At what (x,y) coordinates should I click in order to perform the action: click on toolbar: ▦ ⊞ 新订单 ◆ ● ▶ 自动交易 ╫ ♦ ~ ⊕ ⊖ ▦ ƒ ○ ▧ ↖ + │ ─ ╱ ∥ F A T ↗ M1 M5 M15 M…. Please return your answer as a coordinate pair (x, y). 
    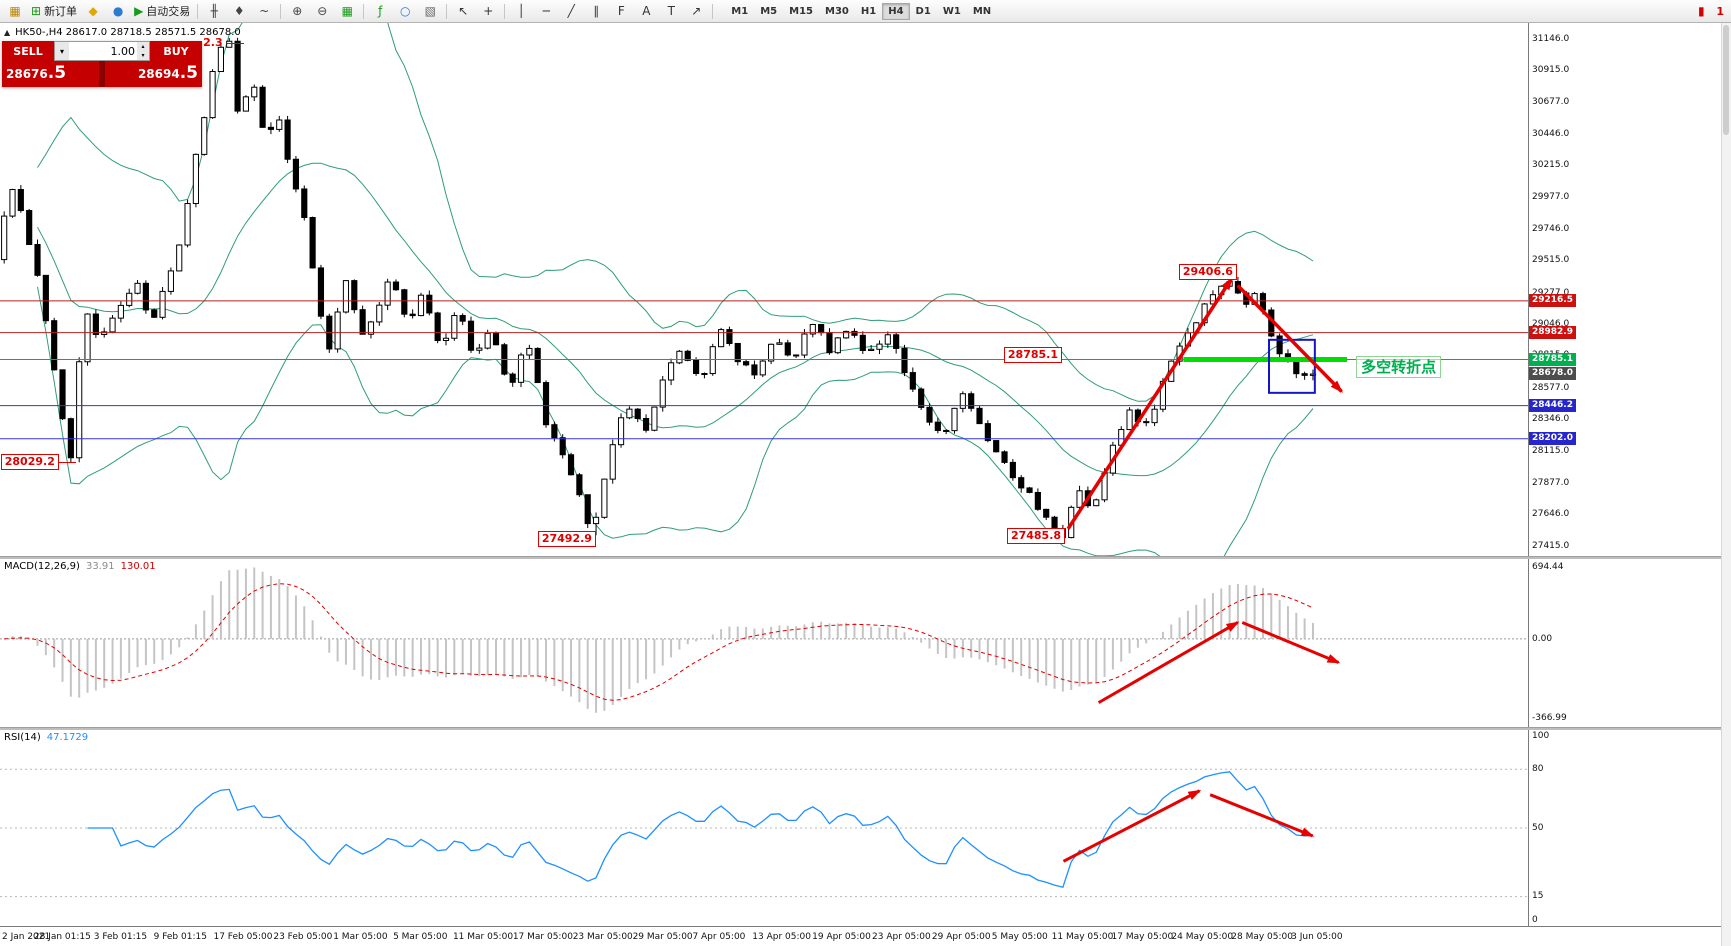
    Looking at the image, I should click on (865, 11).